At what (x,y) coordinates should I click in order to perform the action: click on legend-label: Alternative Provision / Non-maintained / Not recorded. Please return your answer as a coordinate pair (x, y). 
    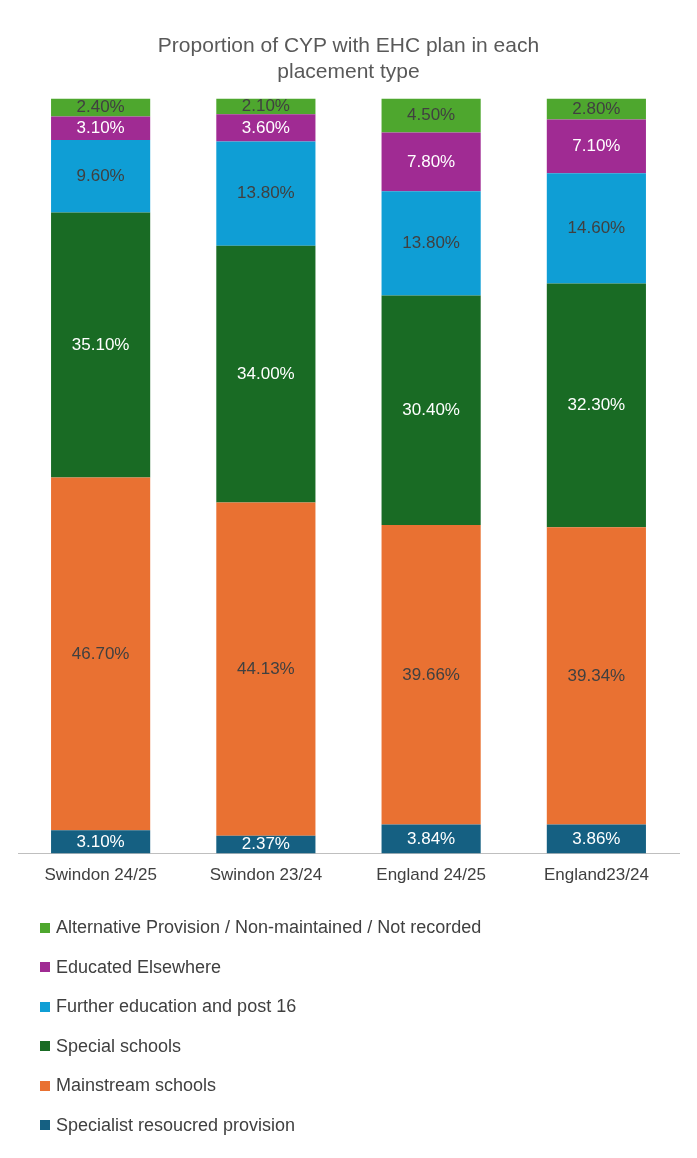
    Looking at the image, I should click on (269, 928).